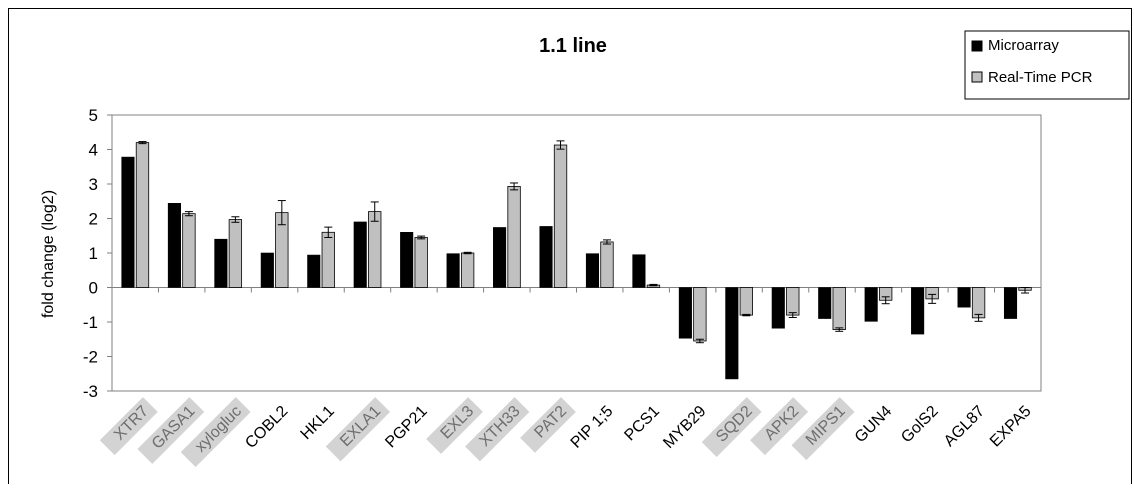 This screenshot has width=1134, height=489. I want to click on y-tick-label: -2, so click(90, 357).